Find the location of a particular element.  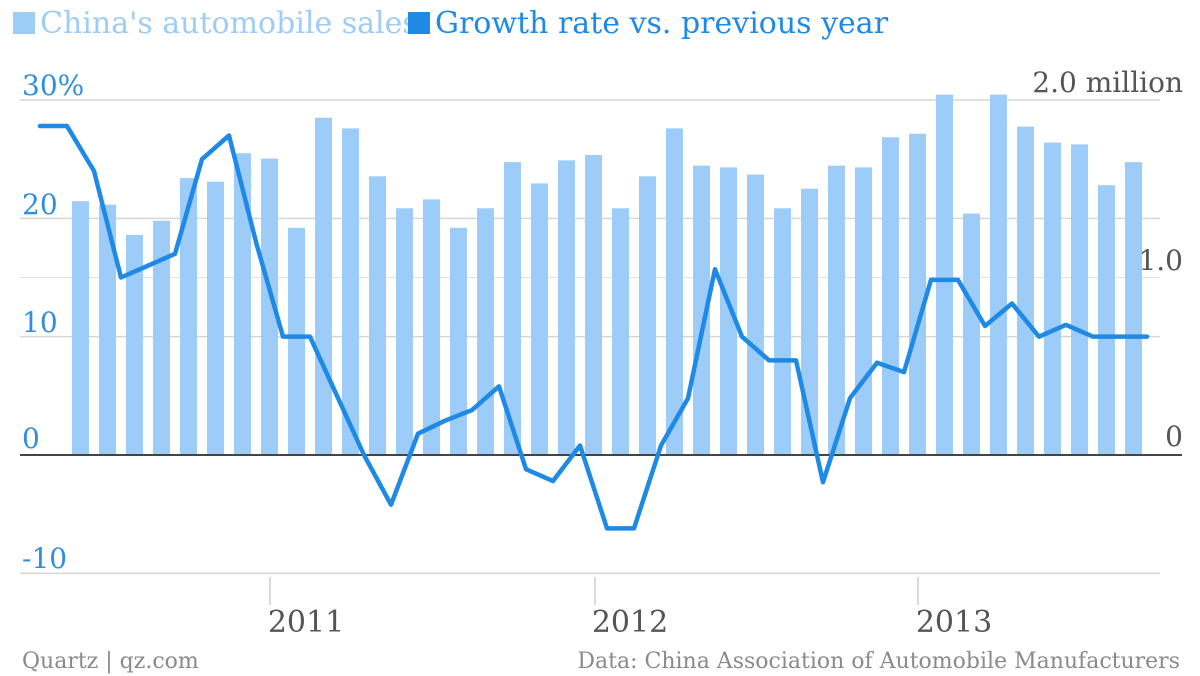

left-axis: 30% 20 10 0 -10 is located at coordinates (53, 322).